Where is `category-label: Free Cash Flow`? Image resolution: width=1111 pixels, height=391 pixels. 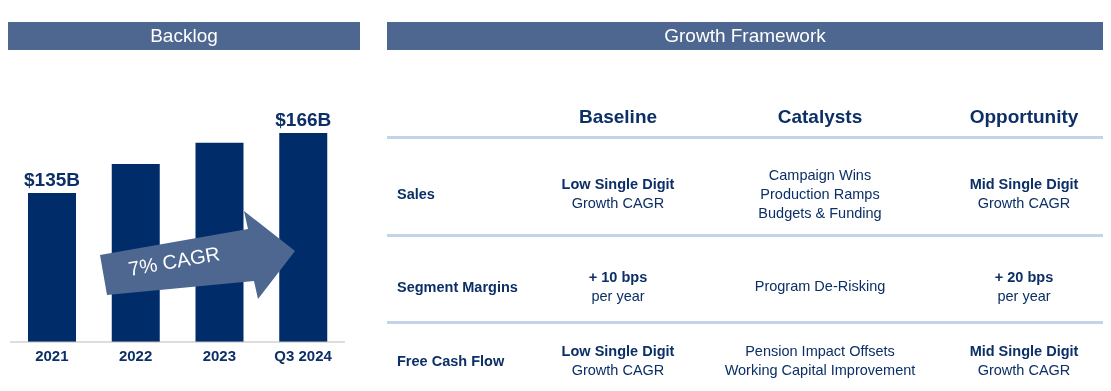
category-label: Free Cash Flow is located at coordinates (451, 361).